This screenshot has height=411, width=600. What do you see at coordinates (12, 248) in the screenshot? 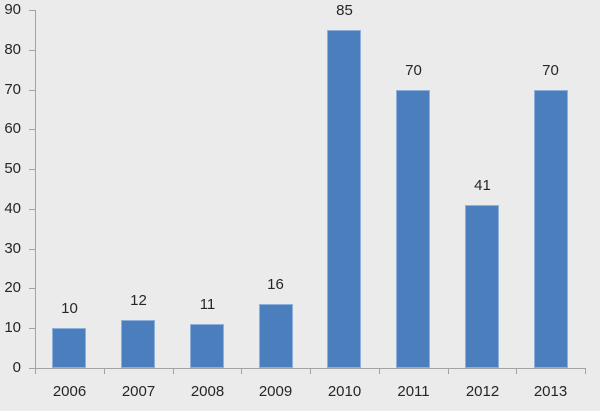
I see `y-axis-tick-label: 30` at bounding box center [12, 248].